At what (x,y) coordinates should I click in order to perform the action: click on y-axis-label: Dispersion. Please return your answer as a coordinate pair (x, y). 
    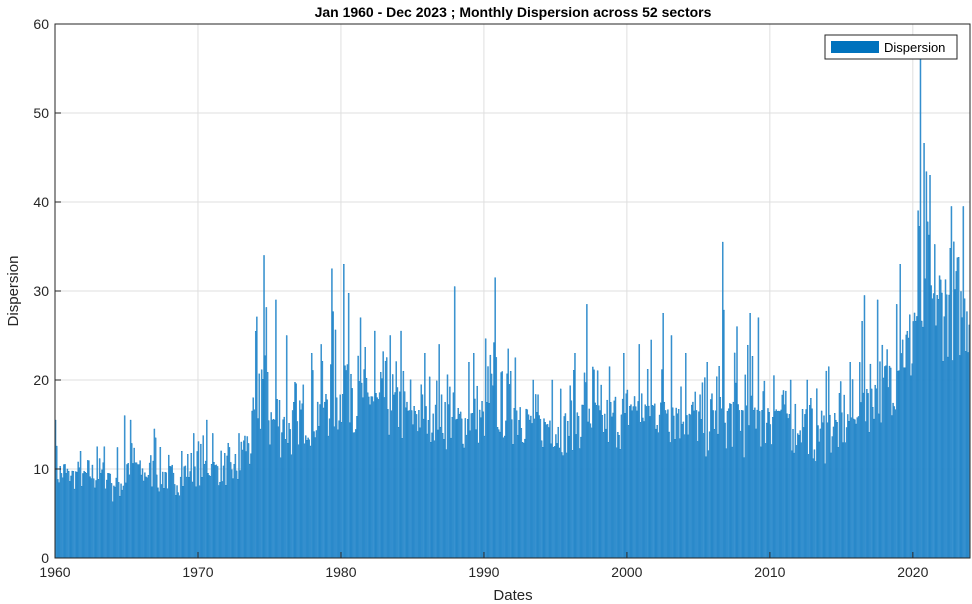
    Looking at the image, I should click on (13, 291).